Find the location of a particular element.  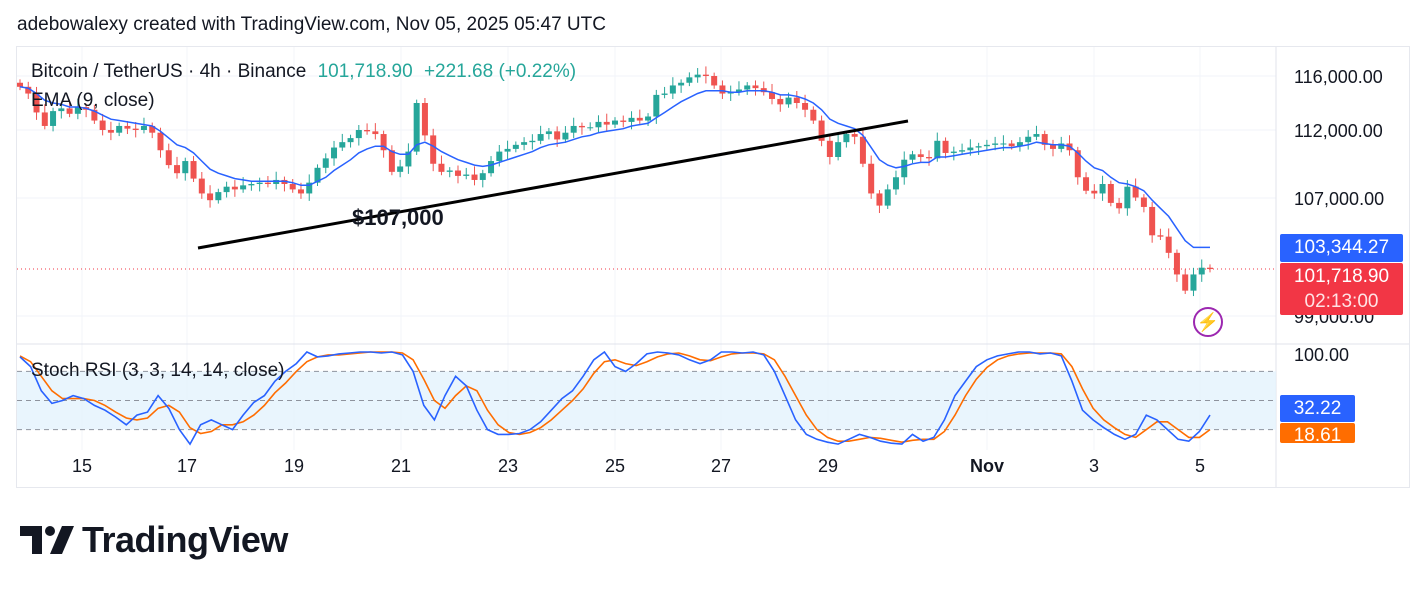

lightning-icon: ⚡ is located at coordinates (1208, 322).